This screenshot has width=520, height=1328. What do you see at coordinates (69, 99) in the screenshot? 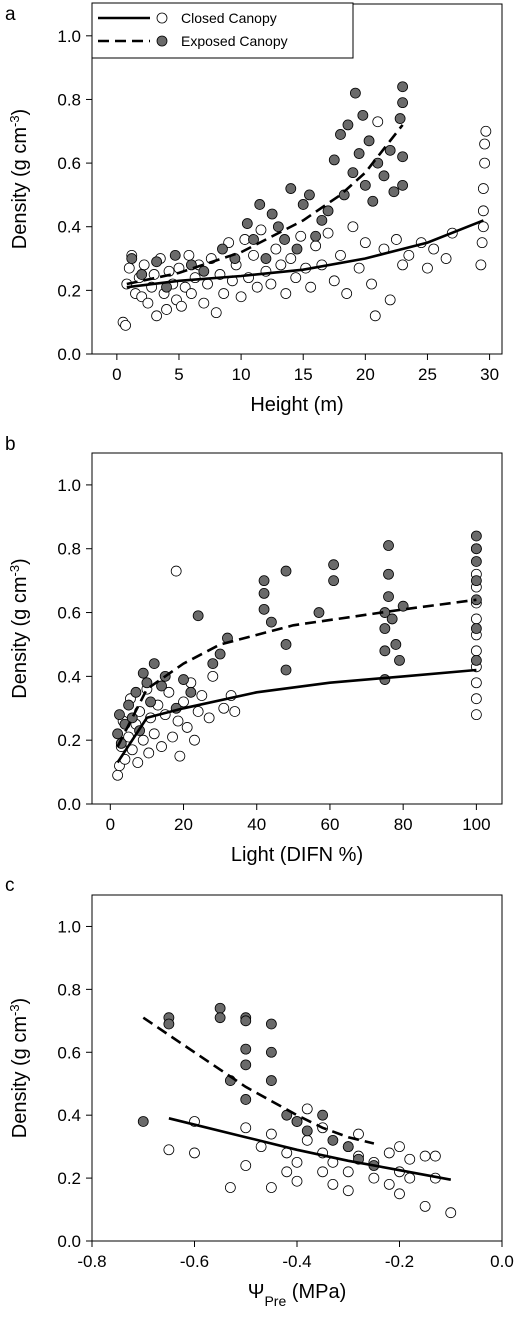
I see `y-tick-label-a-4: 0.8` at bounding box center [69, 99].